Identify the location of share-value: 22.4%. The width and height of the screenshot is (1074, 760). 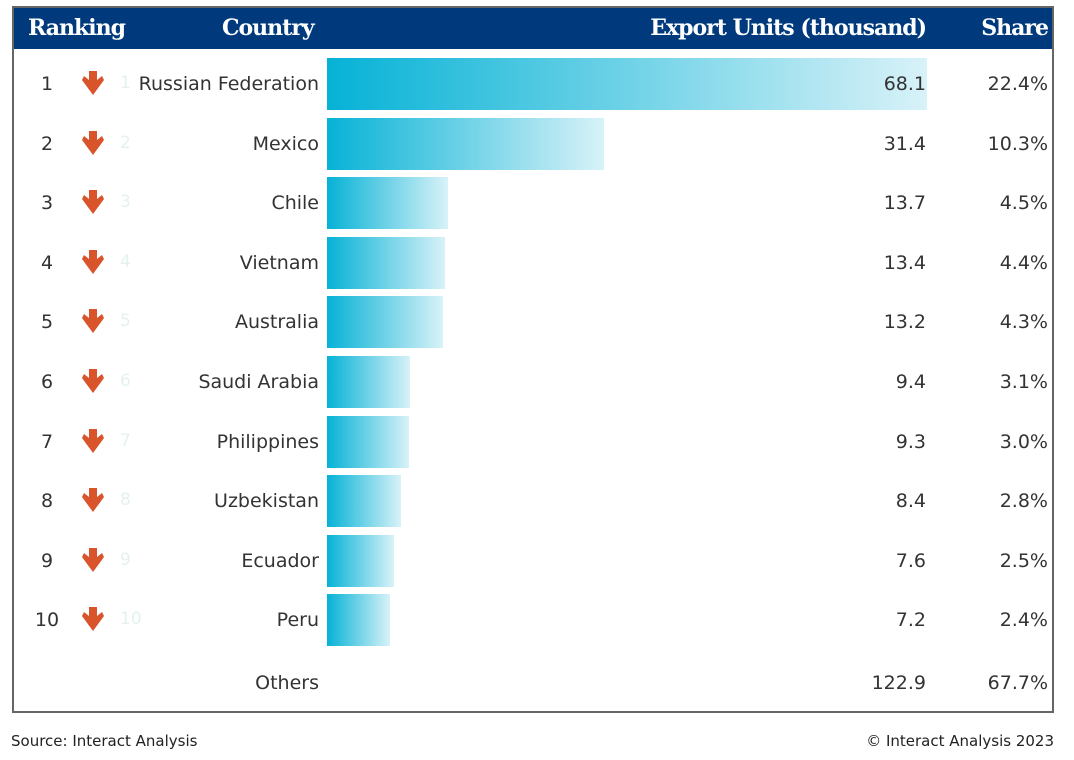
(1017, 84).